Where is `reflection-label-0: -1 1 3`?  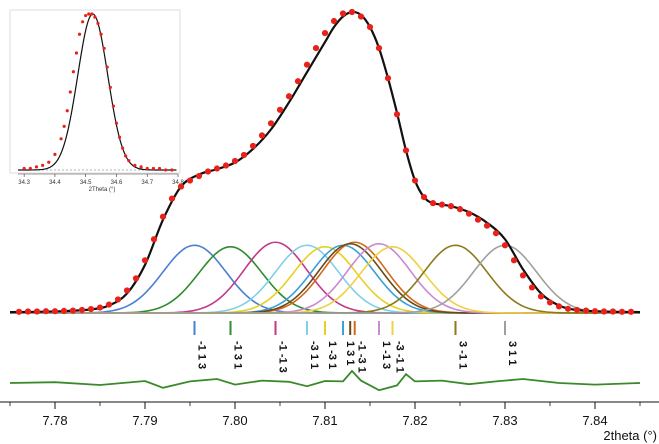 reflection-label-0: -1 1 3 is located at coordinates (202, 355).